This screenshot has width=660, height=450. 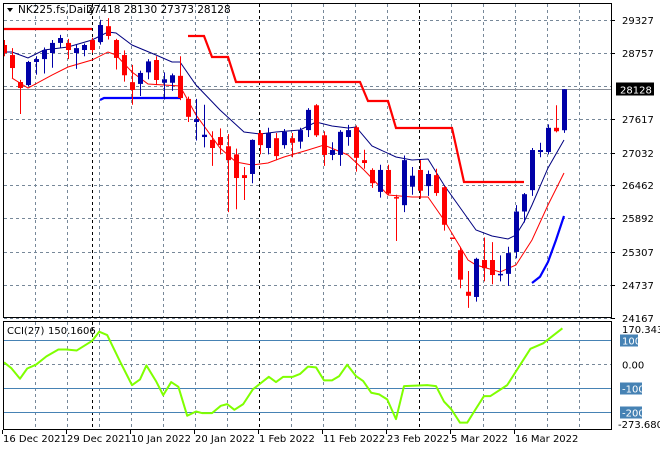 I want to click on current-price-label: 28128, so click(x=636, y=91).